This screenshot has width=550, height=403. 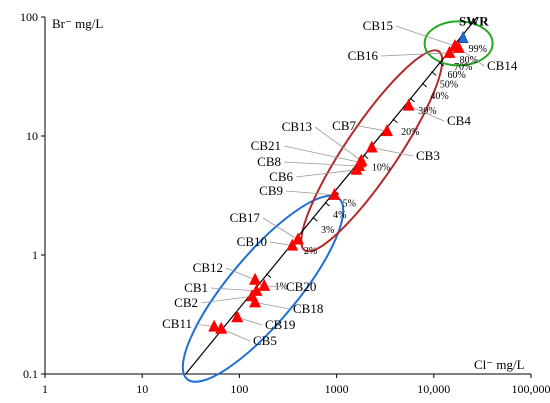 What do you see at coordinates (381, 168) in the screenshot?
I see `dilution-label: 10%` at bounding box center [381, 168].